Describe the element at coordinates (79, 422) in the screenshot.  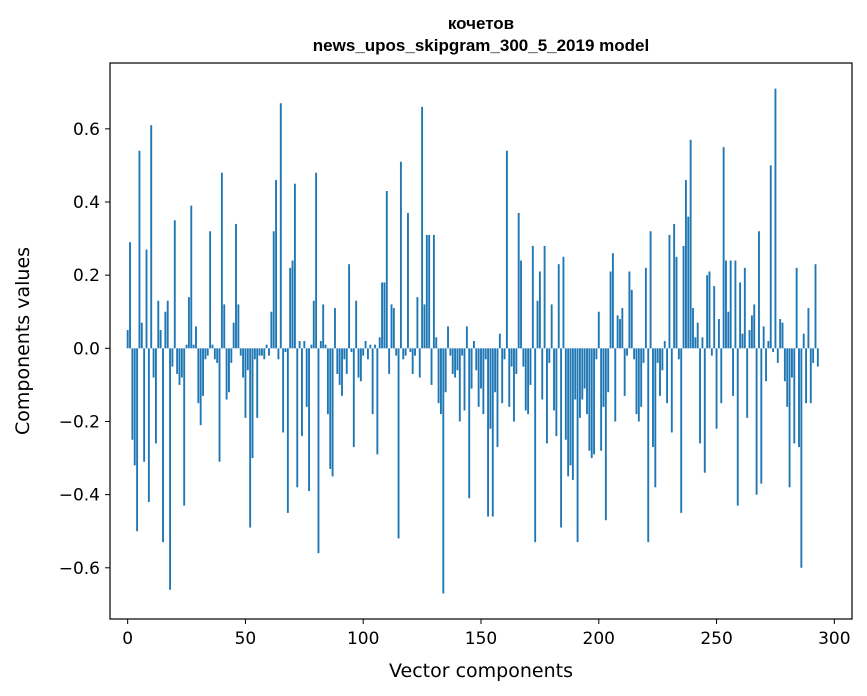
I see `y-tick-label-2: −0.2` at that location.